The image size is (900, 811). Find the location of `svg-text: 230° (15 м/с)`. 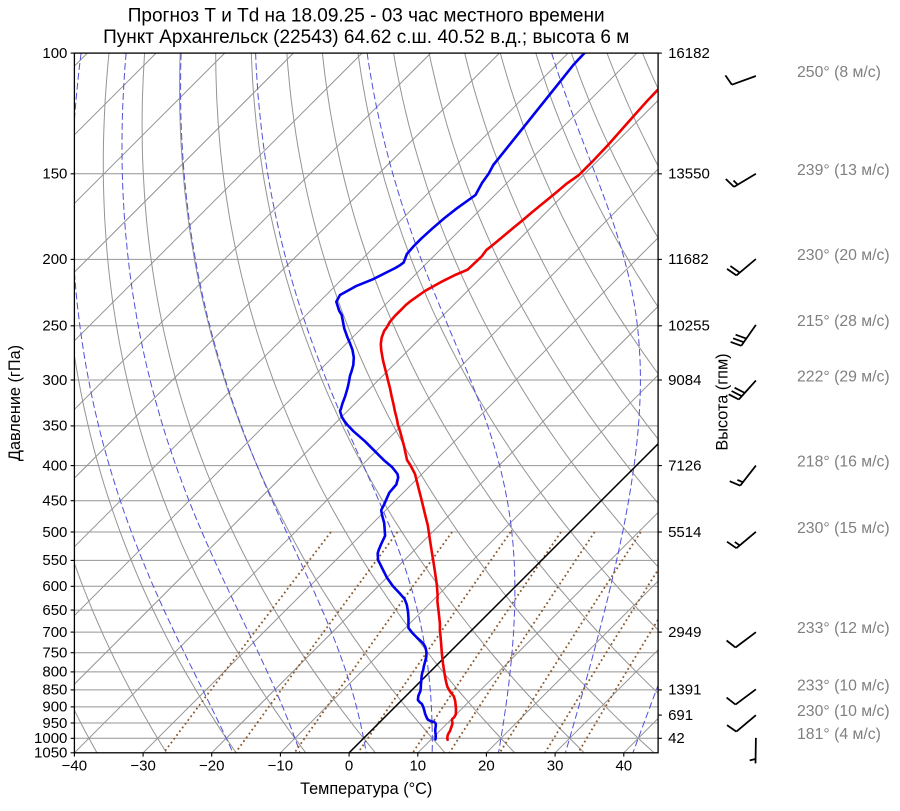

svg-text: 230° (15 м/с) is located at coordinates (843, 528).